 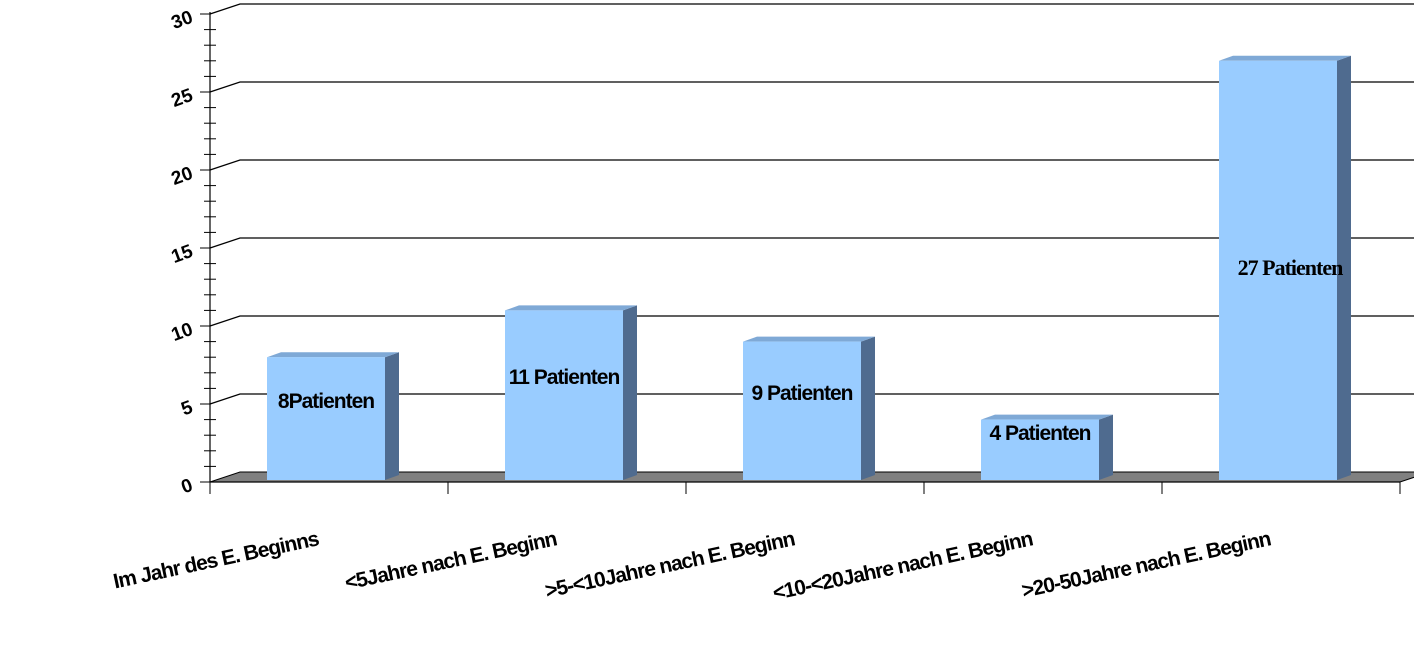 I want to click on data-label: 11 Patienten, so click(x=564, y=377).